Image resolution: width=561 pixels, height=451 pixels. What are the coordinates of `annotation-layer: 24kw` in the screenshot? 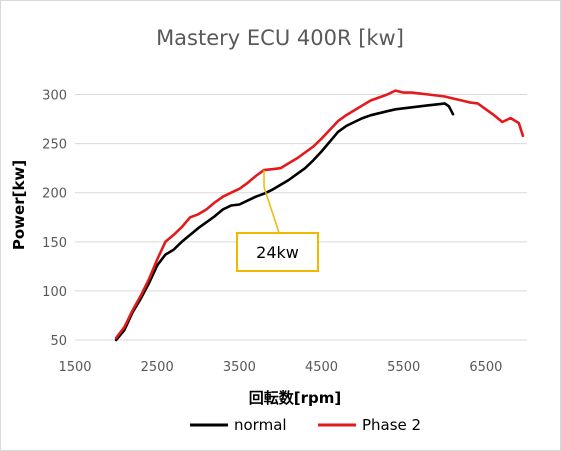 It's located at (277, 221).